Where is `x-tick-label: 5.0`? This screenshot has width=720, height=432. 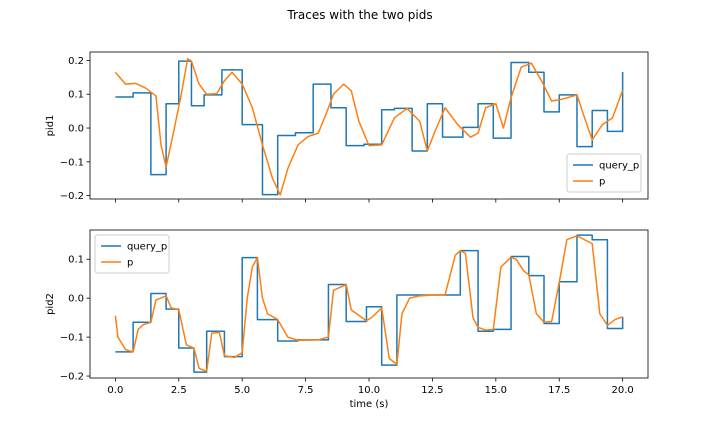 x-tick-label: 5.0 is located at coordinates (242, 390).